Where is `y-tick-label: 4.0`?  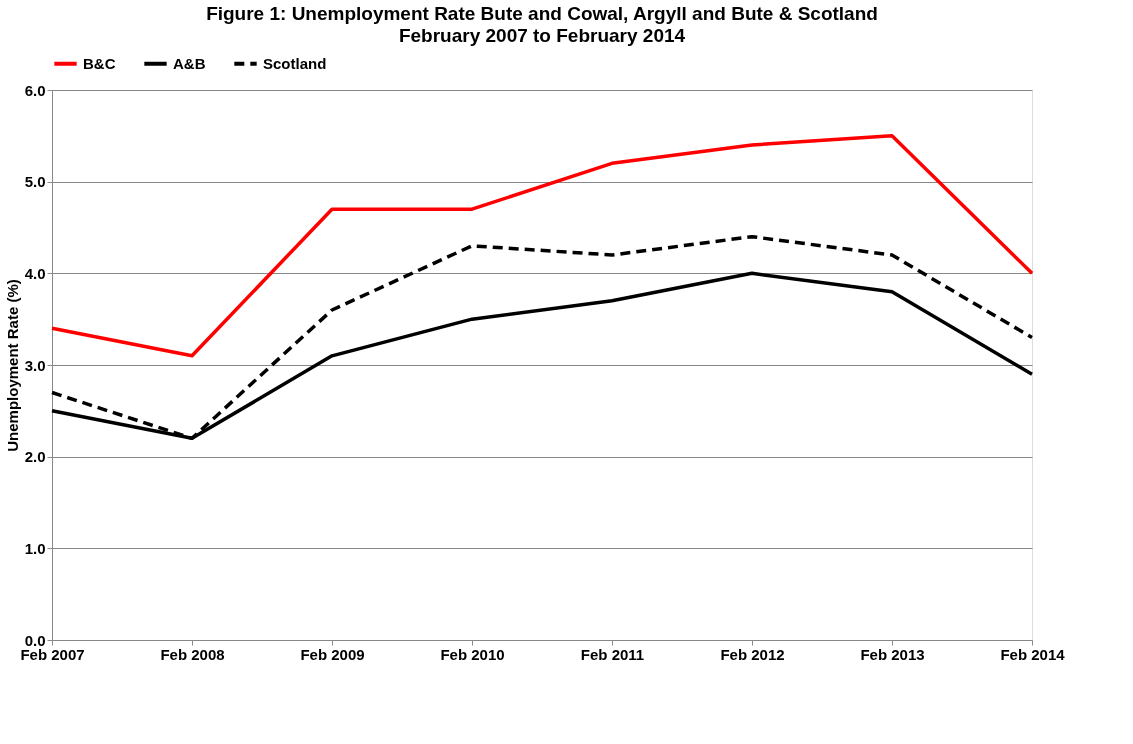 y-tick-label: 4.0 is located at coordinates (35, 273).